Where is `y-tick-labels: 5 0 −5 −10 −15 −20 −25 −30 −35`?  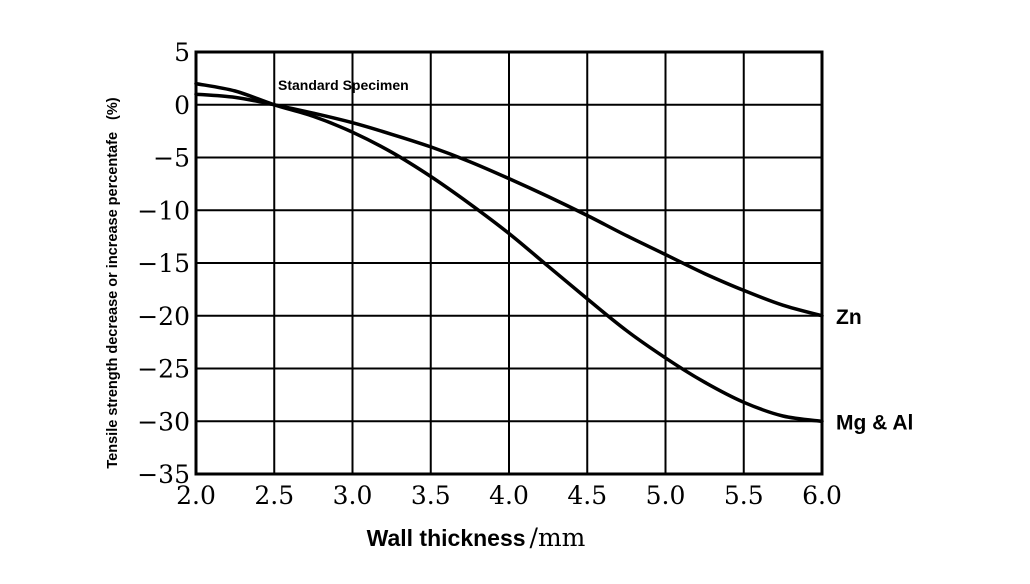
y-tick-labels: 5 0 −5 −10 −15 −20 −25 −30 −35 is located at coordinates (163, 263).